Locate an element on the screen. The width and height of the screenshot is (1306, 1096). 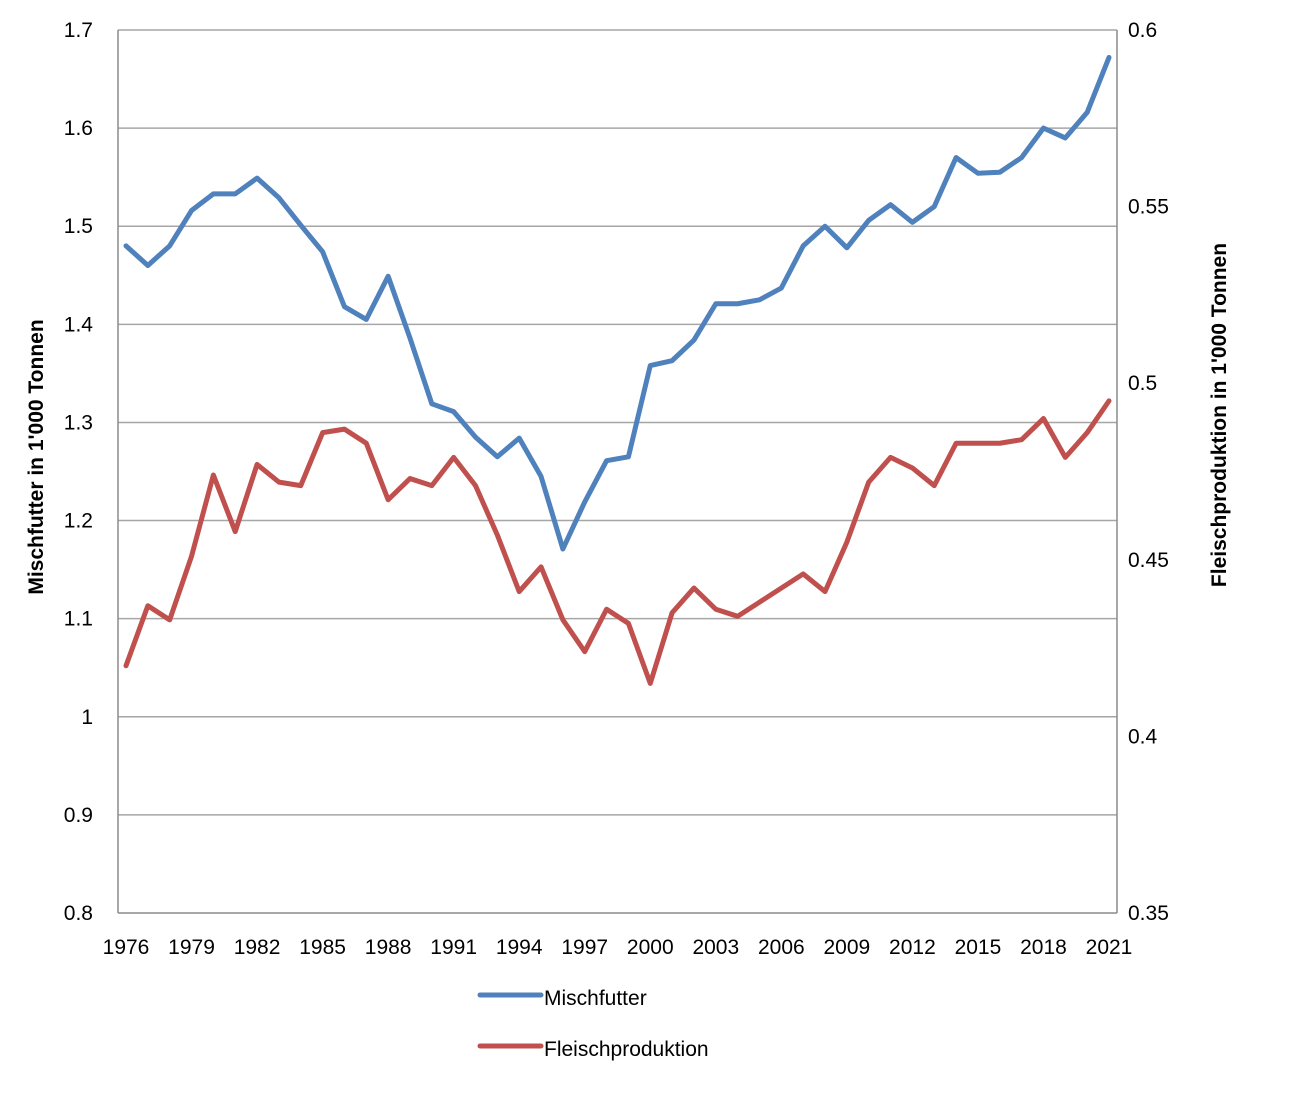
right-axis-ticks: 0.35 0.4 0.45 0.5 0.55 0.6 is located at coordinates (1148, 472).